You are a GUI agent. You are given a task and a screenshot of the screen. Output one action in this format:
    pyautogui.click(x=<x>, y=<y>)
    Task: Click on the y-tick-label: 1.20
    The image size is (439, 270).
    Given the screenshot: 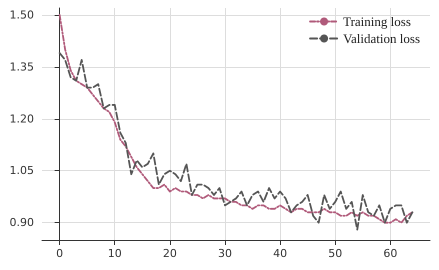 What is the action you would take?
    pyautogui.click(x=22, y=119)
    